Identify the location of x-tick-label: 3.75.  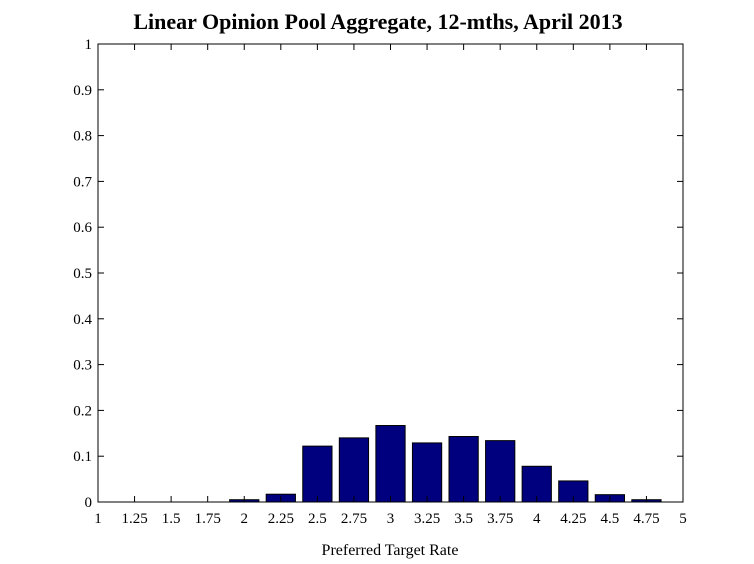
(500, 519).